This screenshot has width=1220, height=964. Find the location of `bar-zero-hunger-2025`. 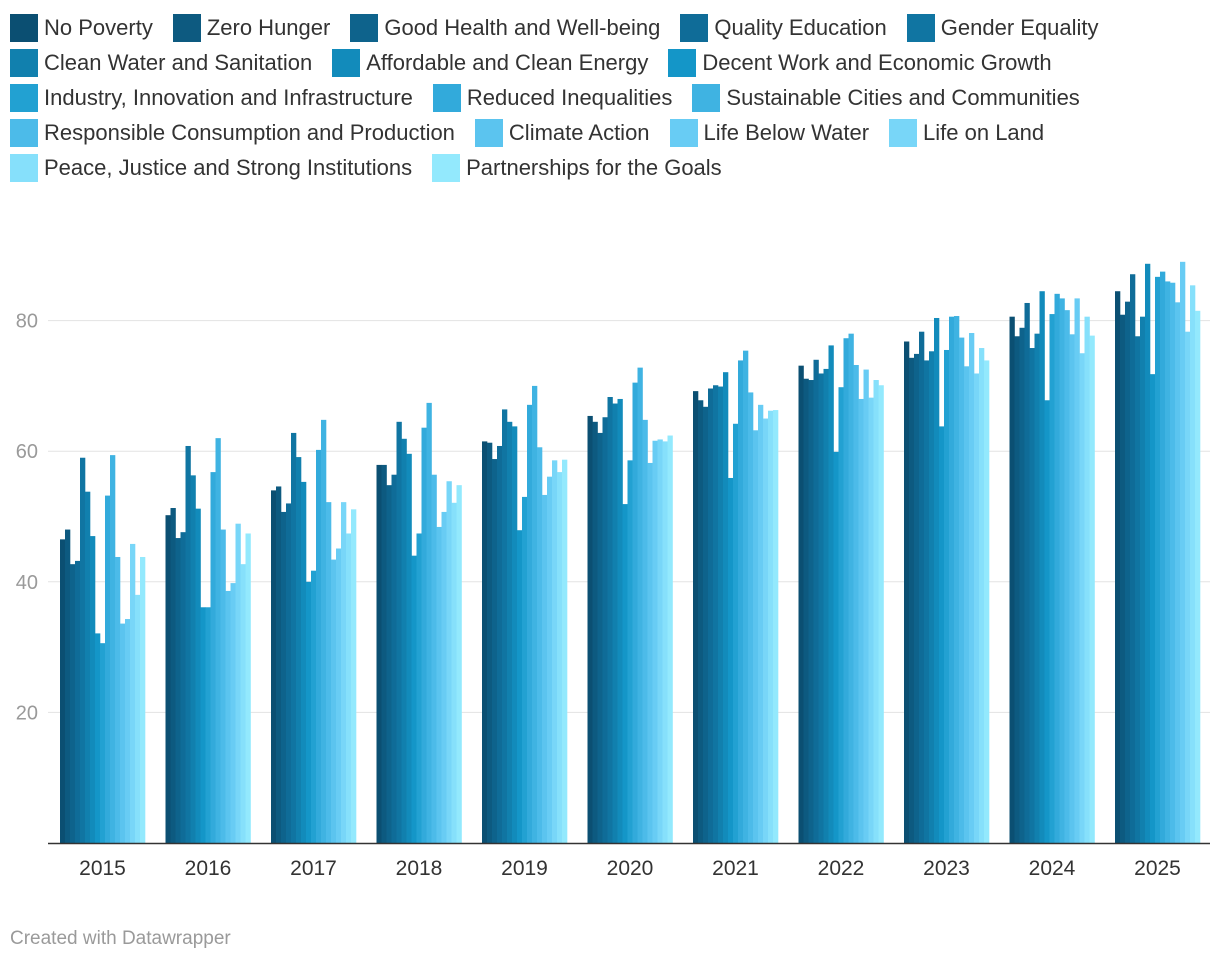

bar-zero-hunger-2025 is located at coordinates (1123, 579).